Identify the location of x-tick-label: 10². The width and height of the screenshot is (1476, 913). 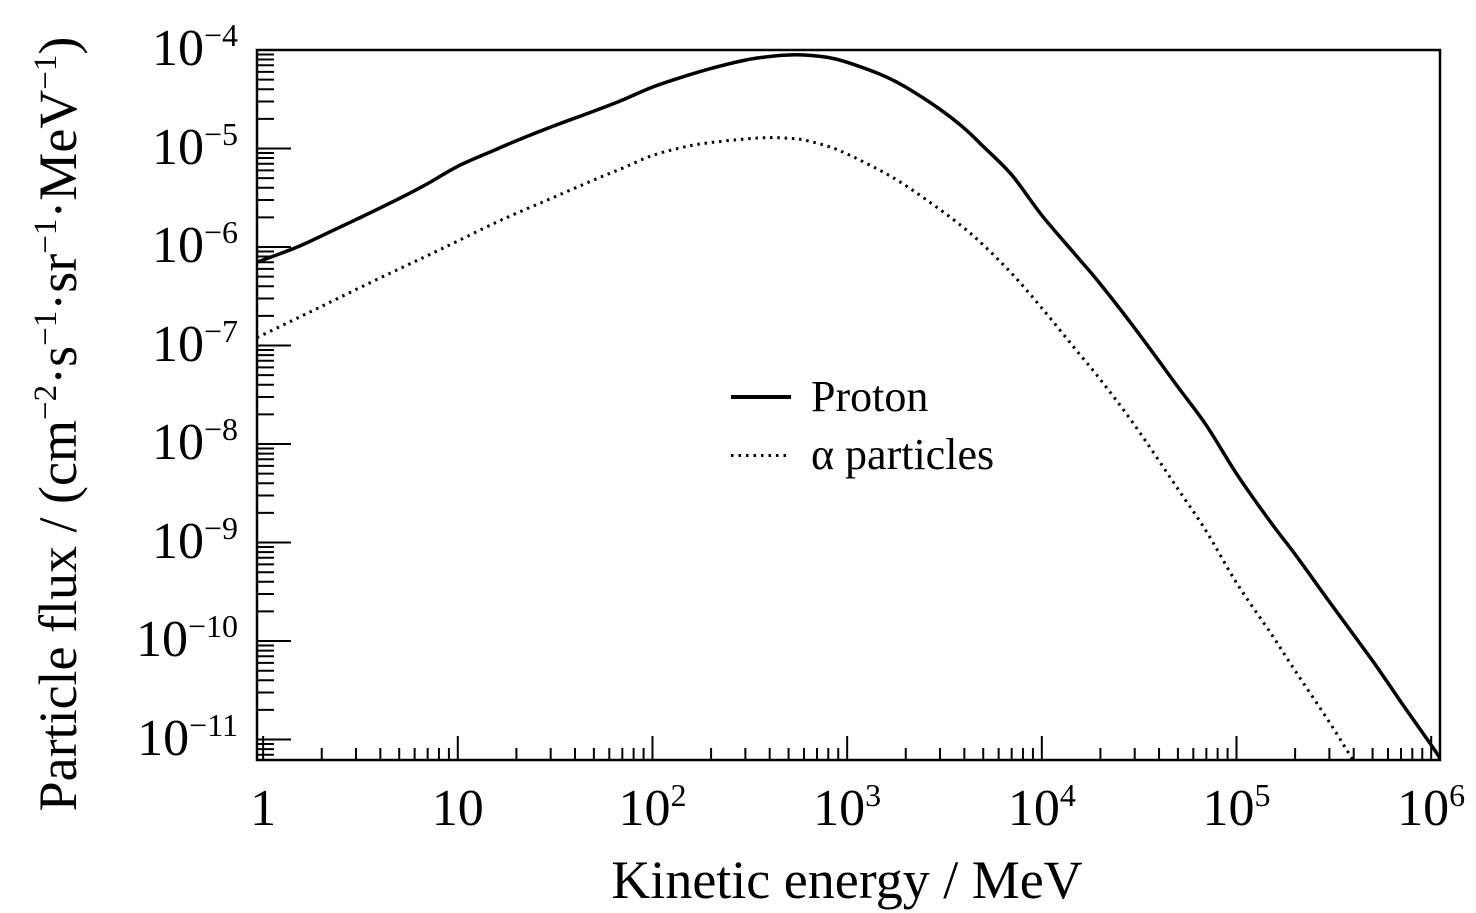
(652, 807).